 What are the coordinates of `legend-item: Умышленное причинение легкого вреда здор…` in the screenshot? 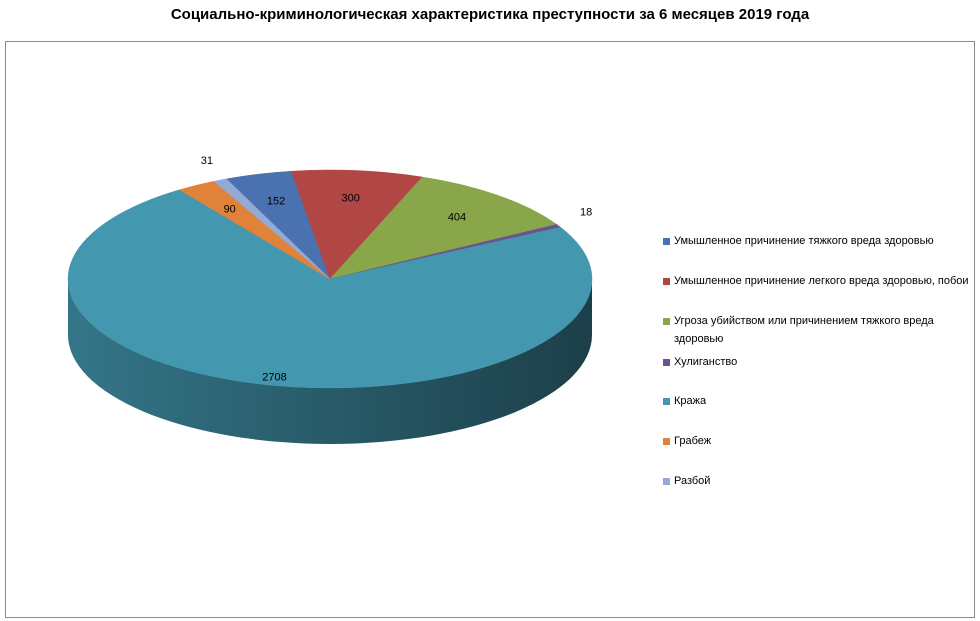 It's located at (821, 281).